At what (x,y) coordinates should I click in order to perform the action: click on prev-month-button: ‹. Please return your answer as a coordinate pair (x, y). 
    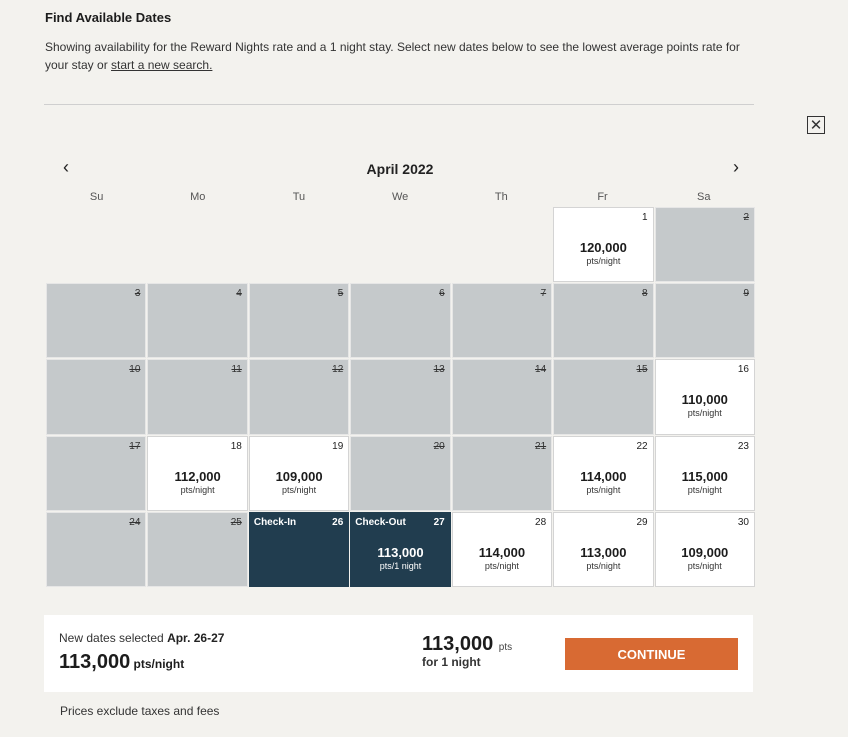
    Looking at the image, I should click on (66, 167).